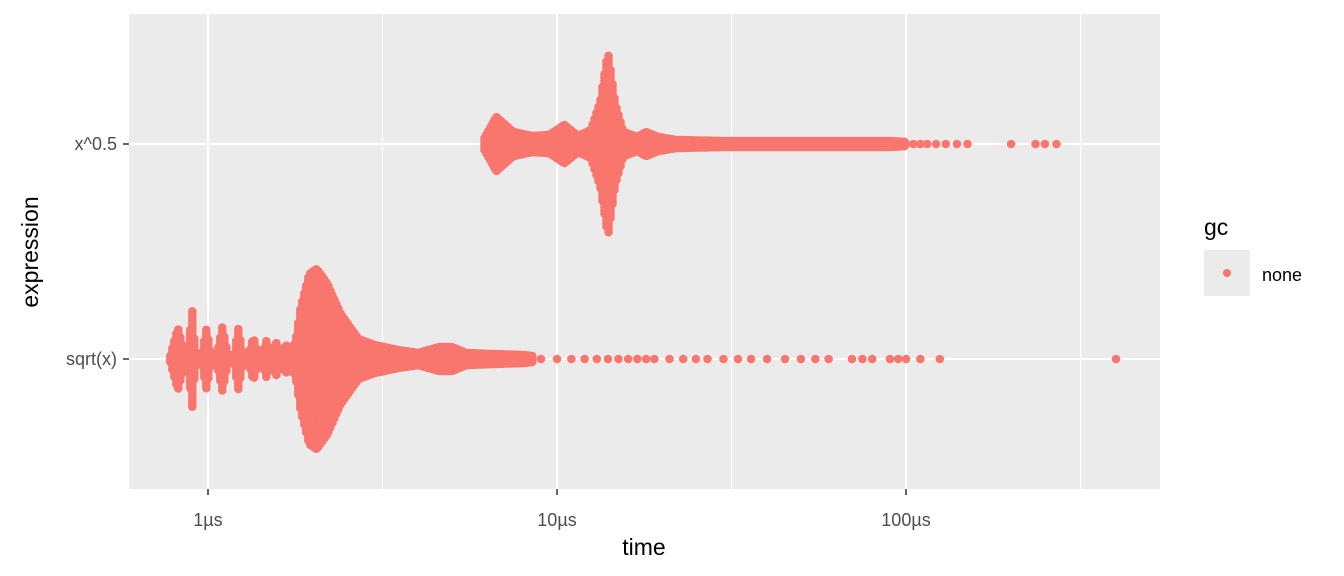  What do you see at coordinates (1216, 227) in the screenshot?
I see `legend-title: gc` at bounding box center [1216, 227].